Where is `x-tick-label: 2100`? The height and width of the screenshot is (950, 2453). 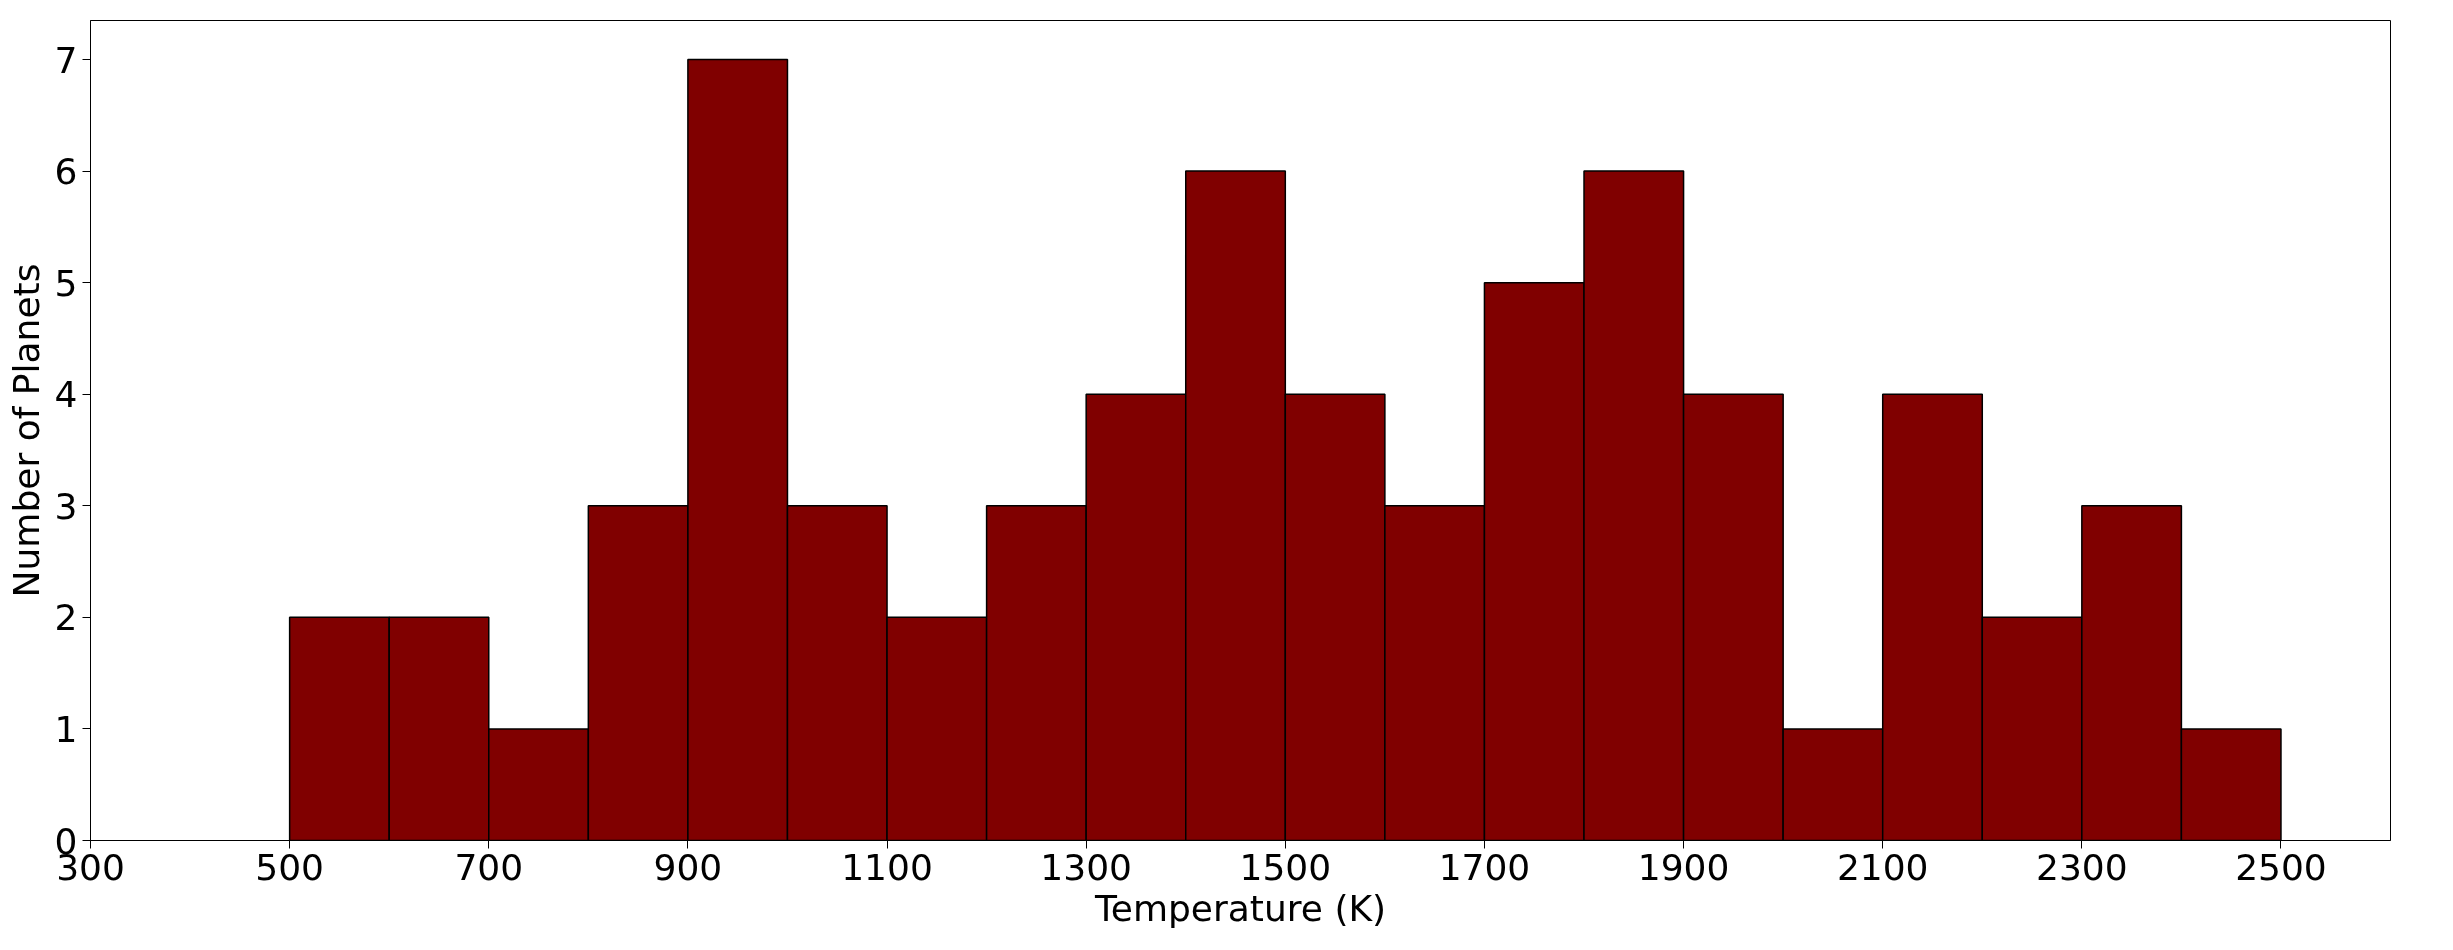
x-tick-label: 2100 is located at coordinates (1882, 867).